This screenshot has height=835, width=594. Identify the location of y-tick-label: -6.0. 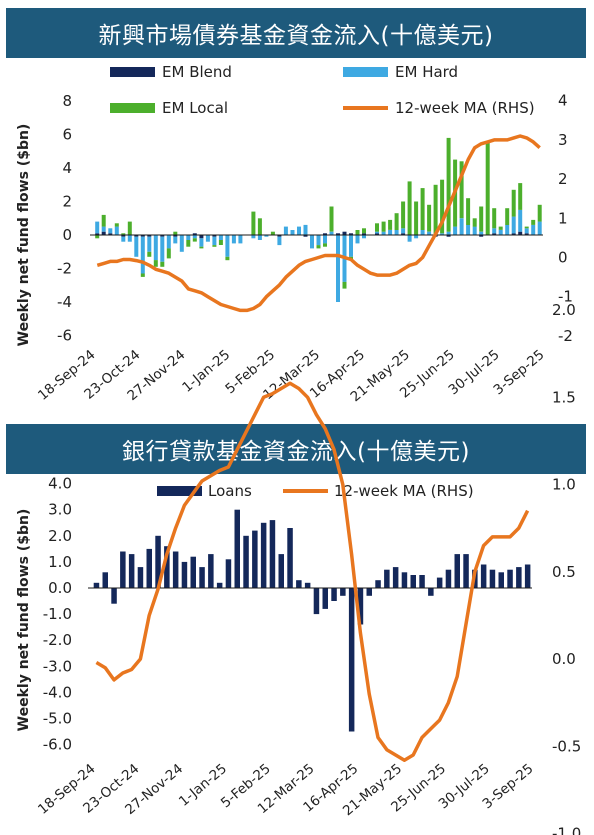
(57, 745).